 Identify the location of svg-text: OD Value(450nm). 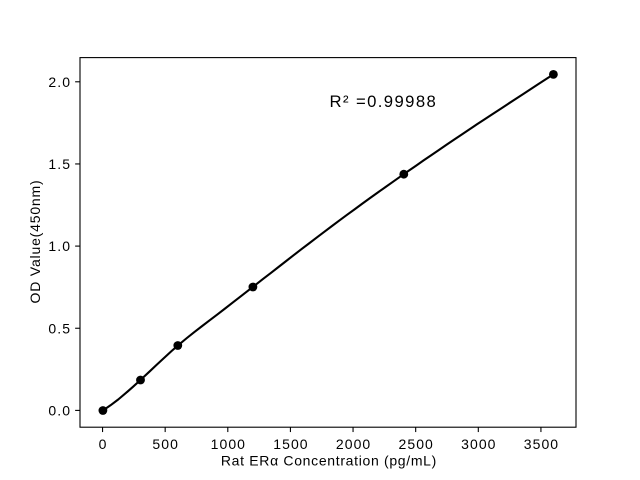
(35, 242).